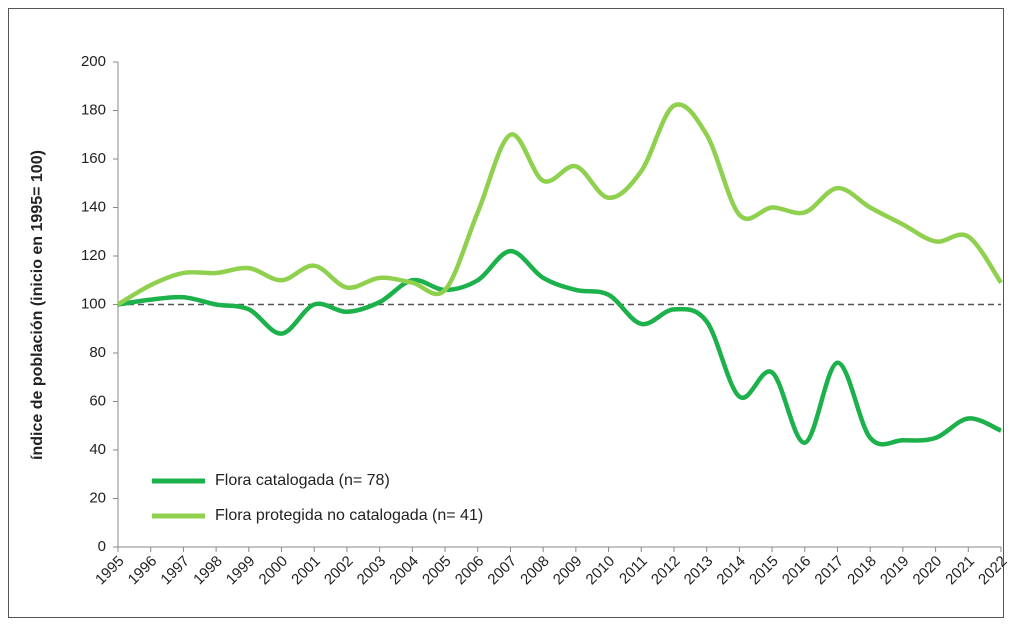 This screenshot has height=631, width=1012. What do you see at coordinates (895, 571) in the screenshot?
I see `x-tick-label: 2019` at bounding box center [895, 571].